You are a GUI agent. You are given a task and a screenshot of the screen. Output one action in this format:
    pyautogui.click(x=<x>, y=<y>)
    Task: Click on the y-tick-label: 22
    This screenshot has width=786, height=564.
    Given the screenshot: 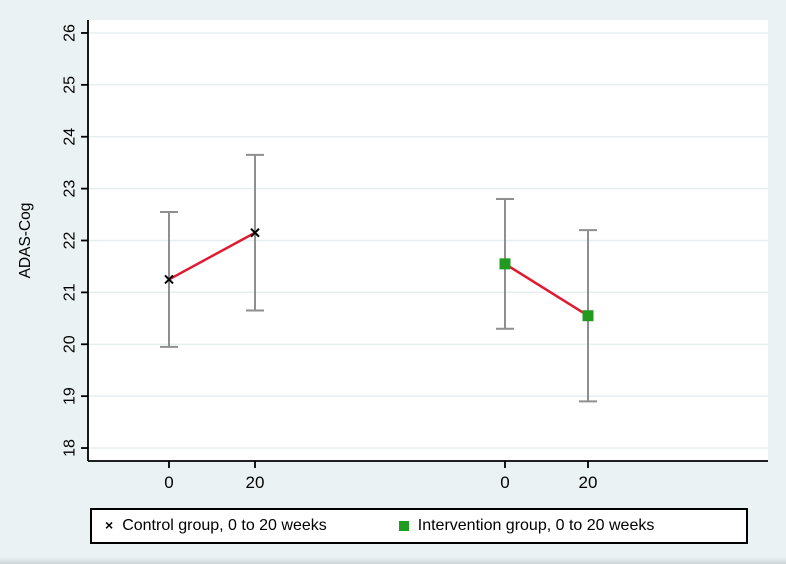 What is the action you would take?
    pyautogui.click(x=70, y=241)
    